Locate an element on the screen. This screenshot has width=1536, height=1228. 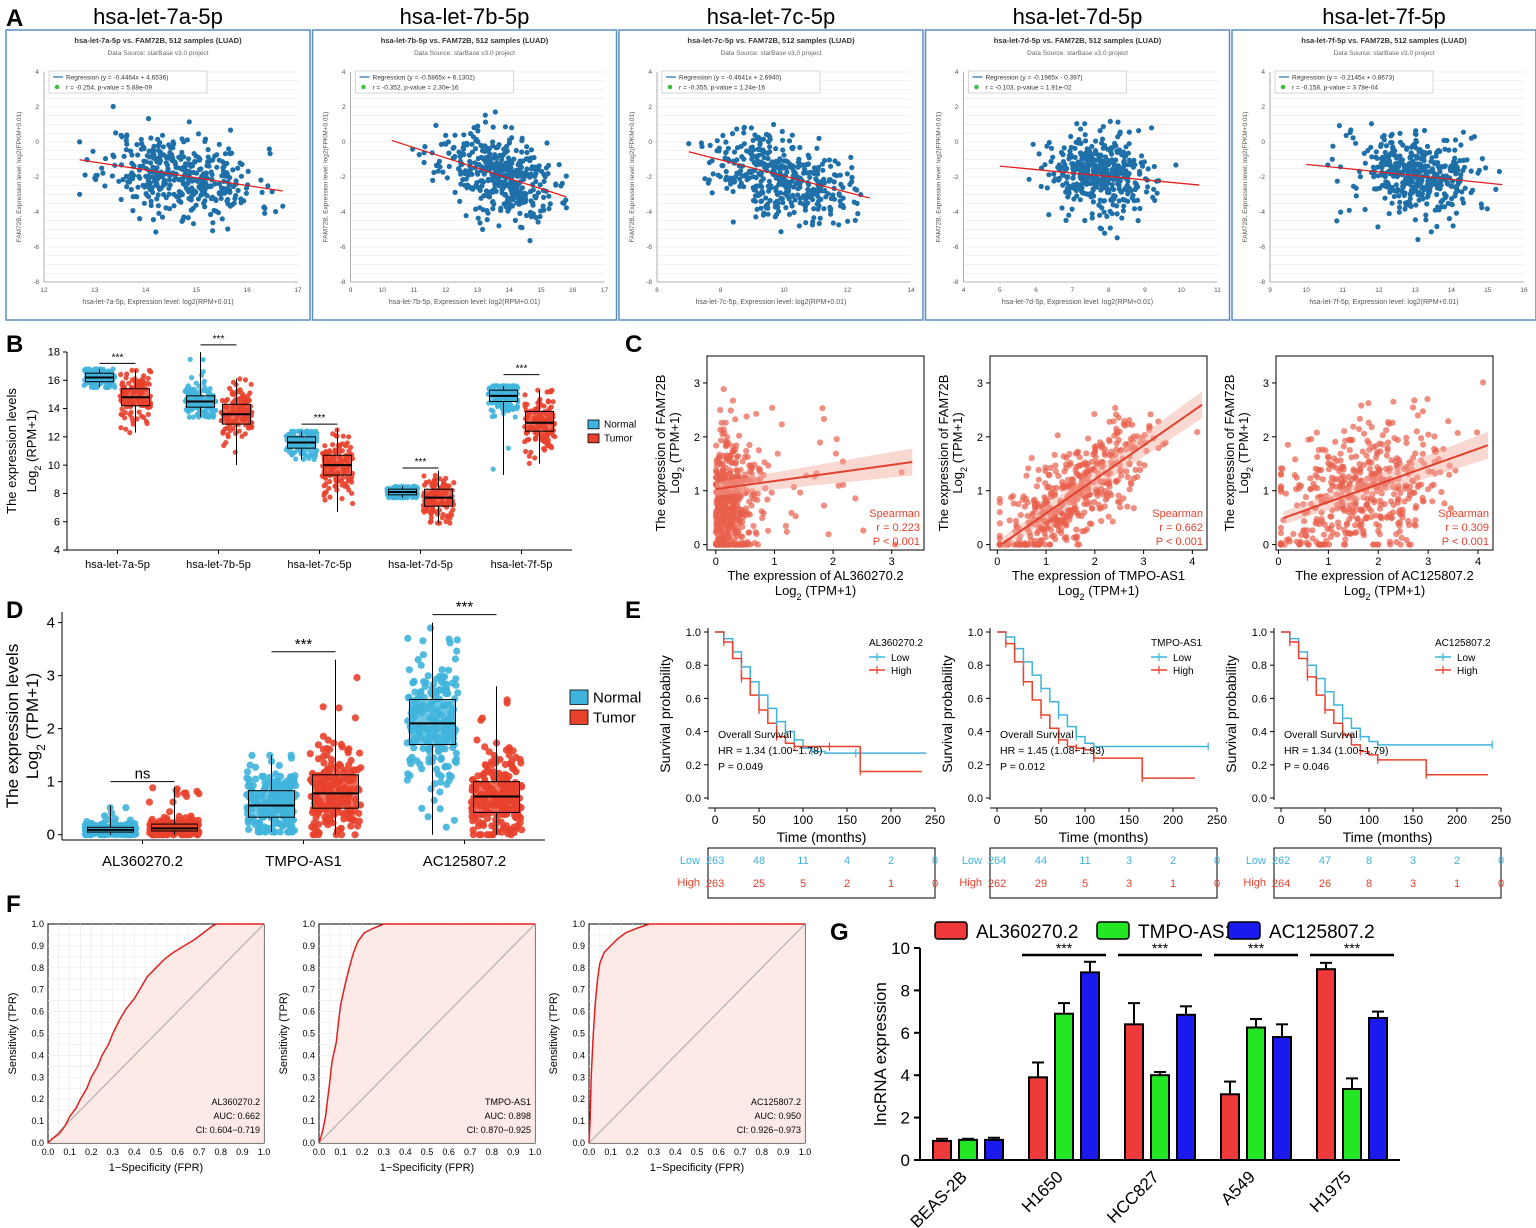
starbase-y-tick: -8 is located at coordinates (649, 282).